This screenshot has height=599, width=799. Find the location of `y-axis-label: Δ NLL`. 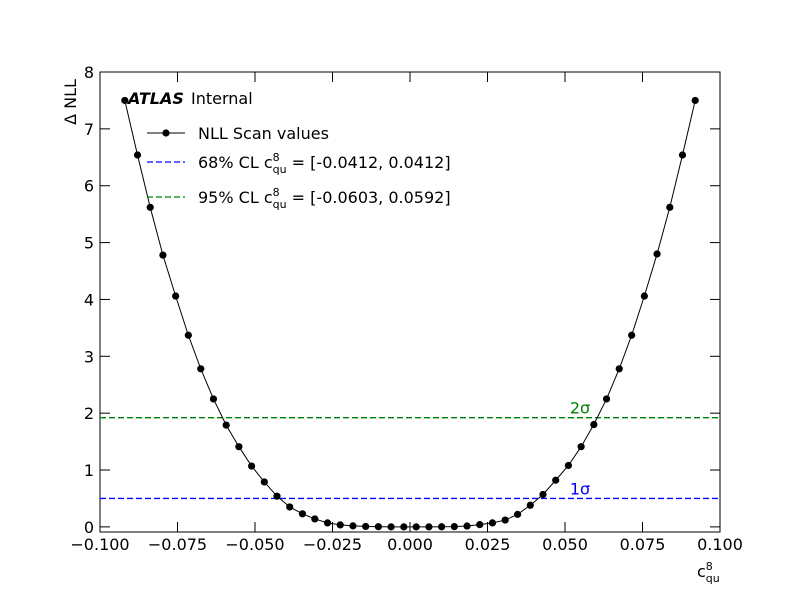

y-axis-label: Δ NLL is located at coordinates (70, 102).